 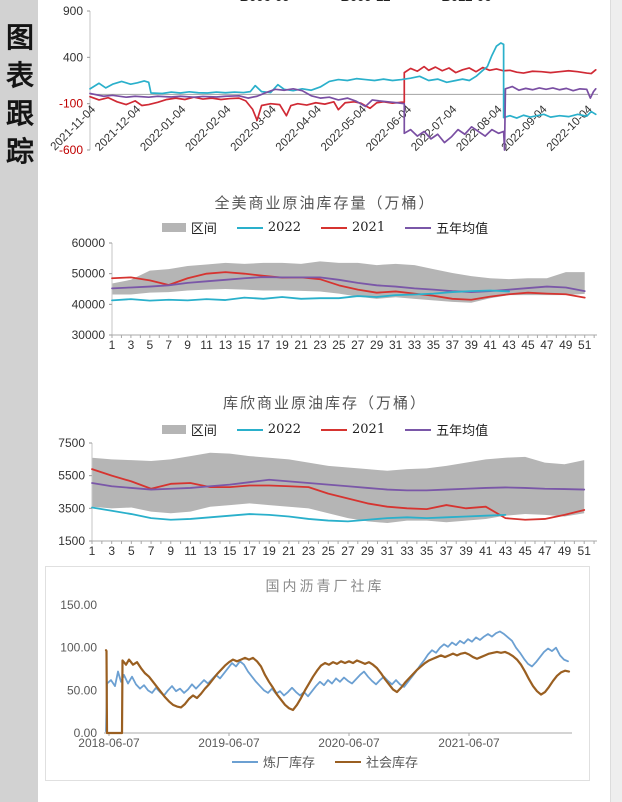 I want to click on x-axis-tick-label: 2022-09-04, so click(x=525, y=128).